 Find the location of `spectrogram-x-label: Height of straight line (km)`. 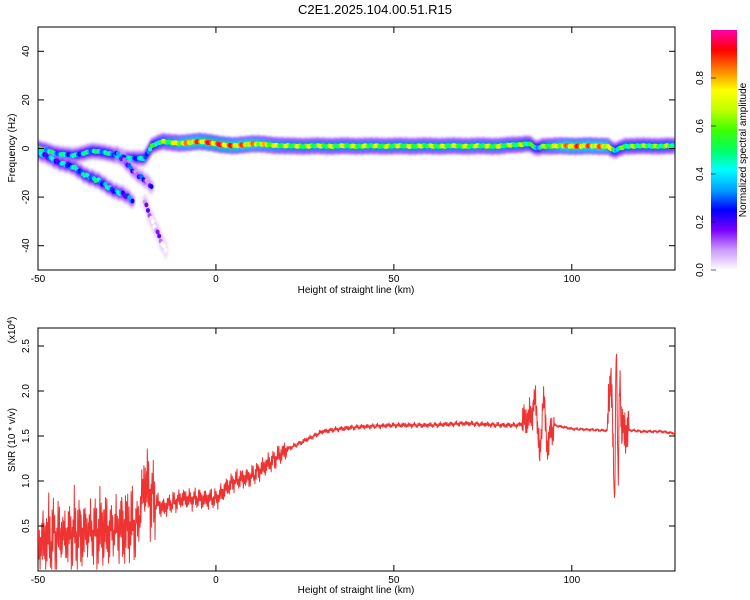

spectrogram-x-label: Height of straight line (km) is located at coordinates (356, 290).